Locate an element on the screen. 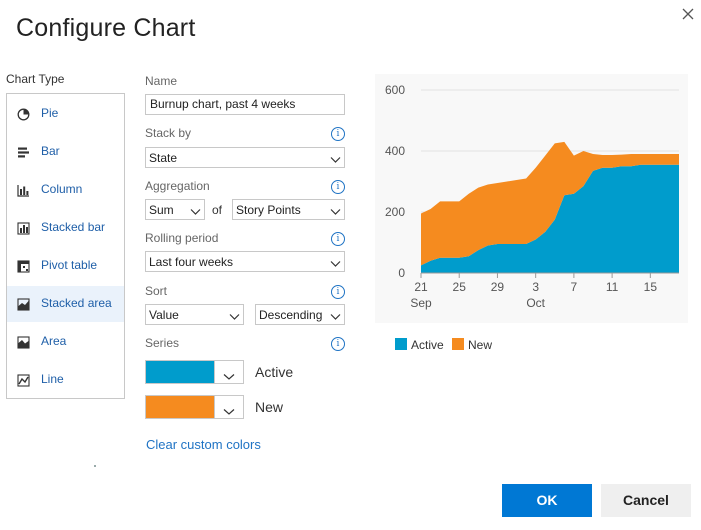  chart-type-pivot-table: Pivot table is located at coordinates (65, 266).